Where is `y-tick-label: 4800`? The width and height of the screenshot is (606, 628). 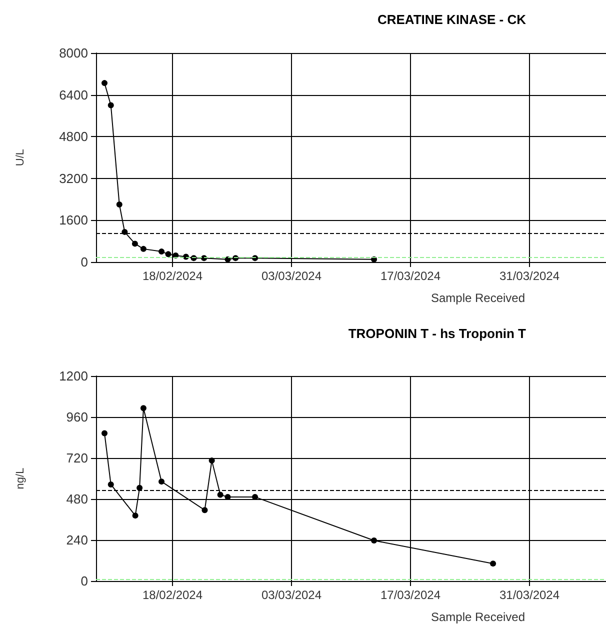
y-tick-label: 4800 is located at coordinates (73, 136).